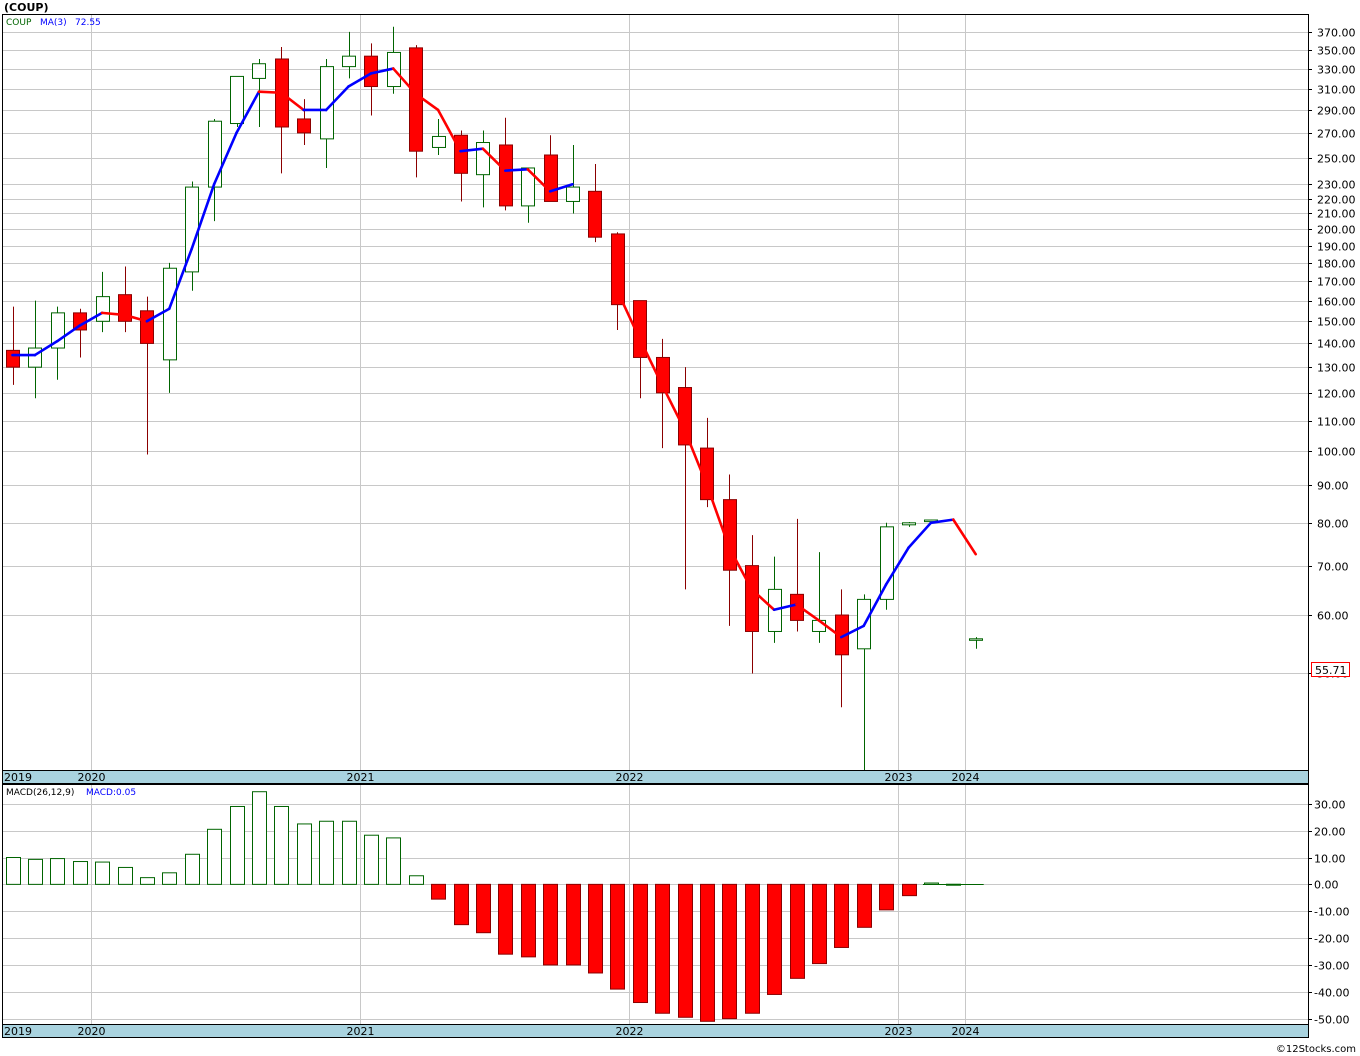 The width and height of the screenshot is (1360, 1056). Describe the element at coordinates (1336, 185) in the screenshot. I see `price-tick-label: 230.00` at that location.